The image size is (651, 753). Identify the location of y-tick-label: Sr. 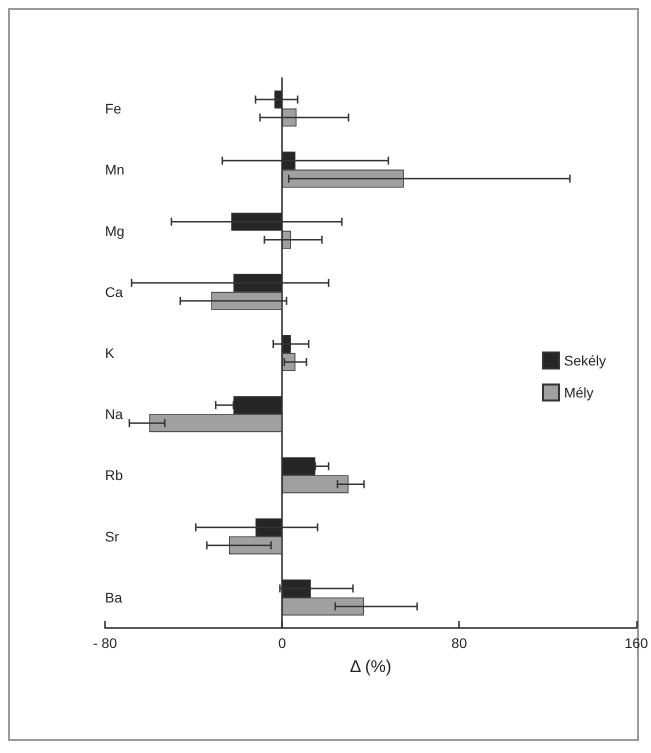
(112, 536).